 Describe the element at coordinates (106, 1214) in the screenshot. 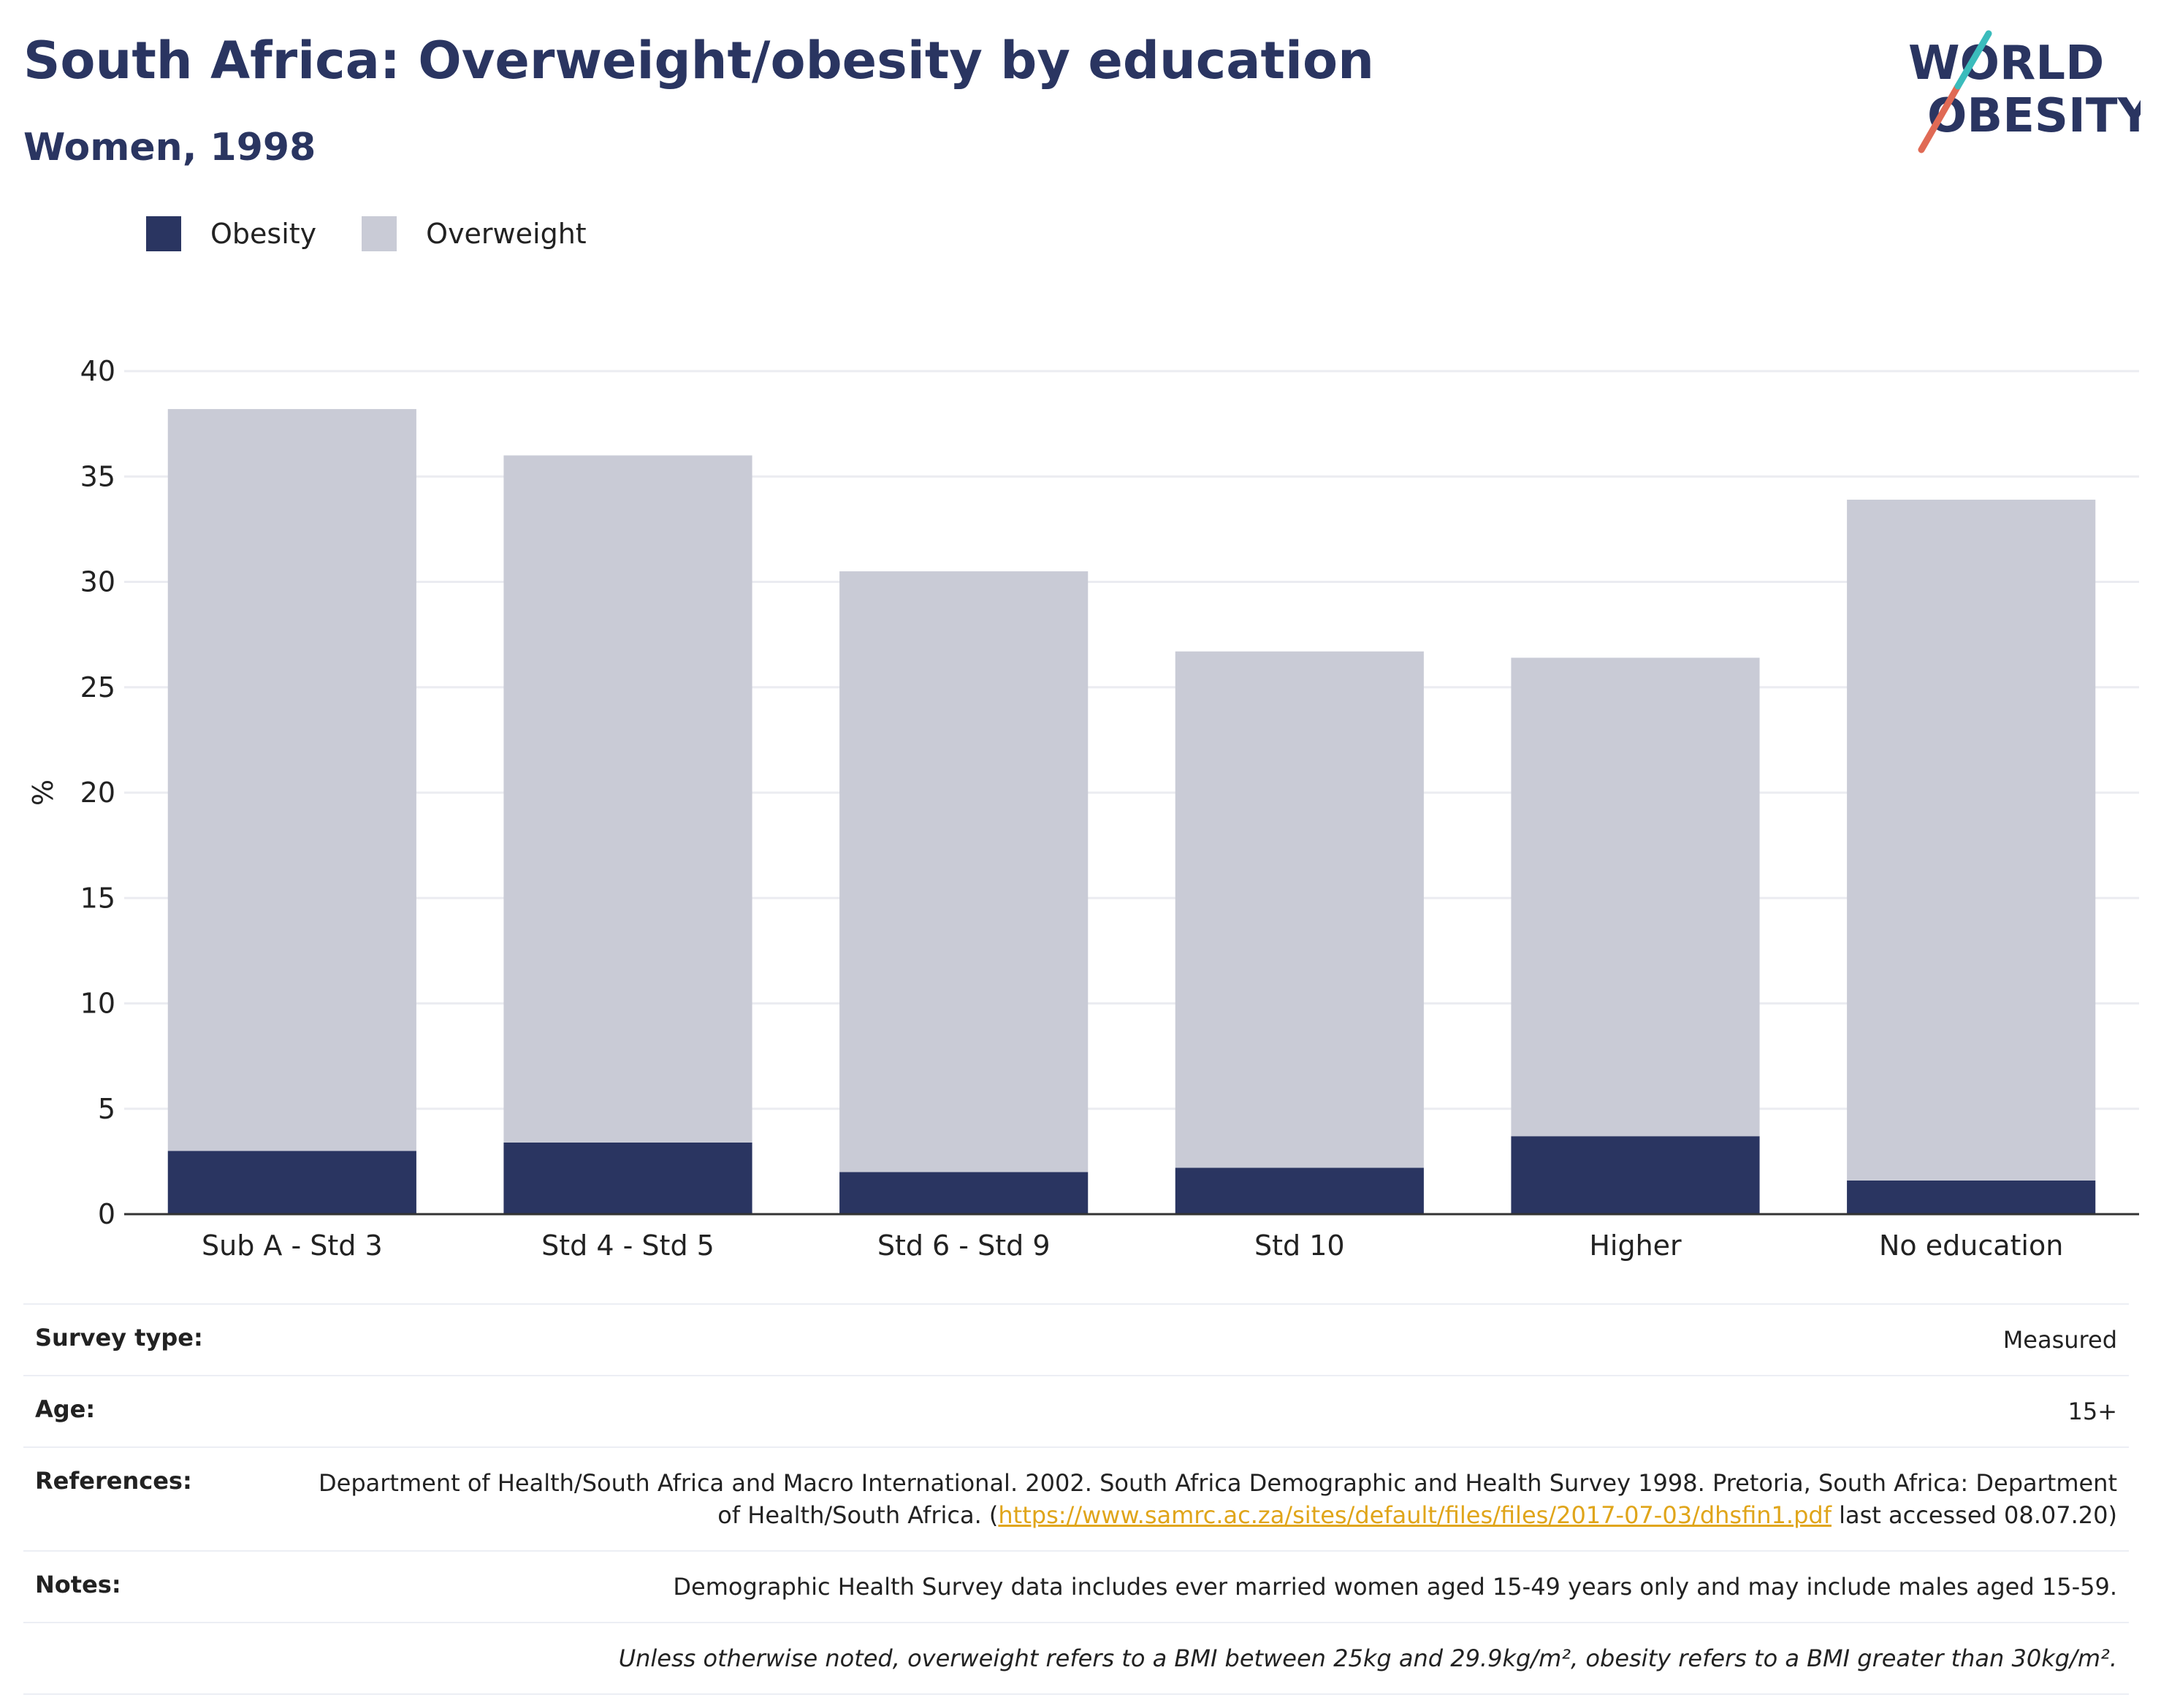

I see `y-tick-label: 0` at that location.